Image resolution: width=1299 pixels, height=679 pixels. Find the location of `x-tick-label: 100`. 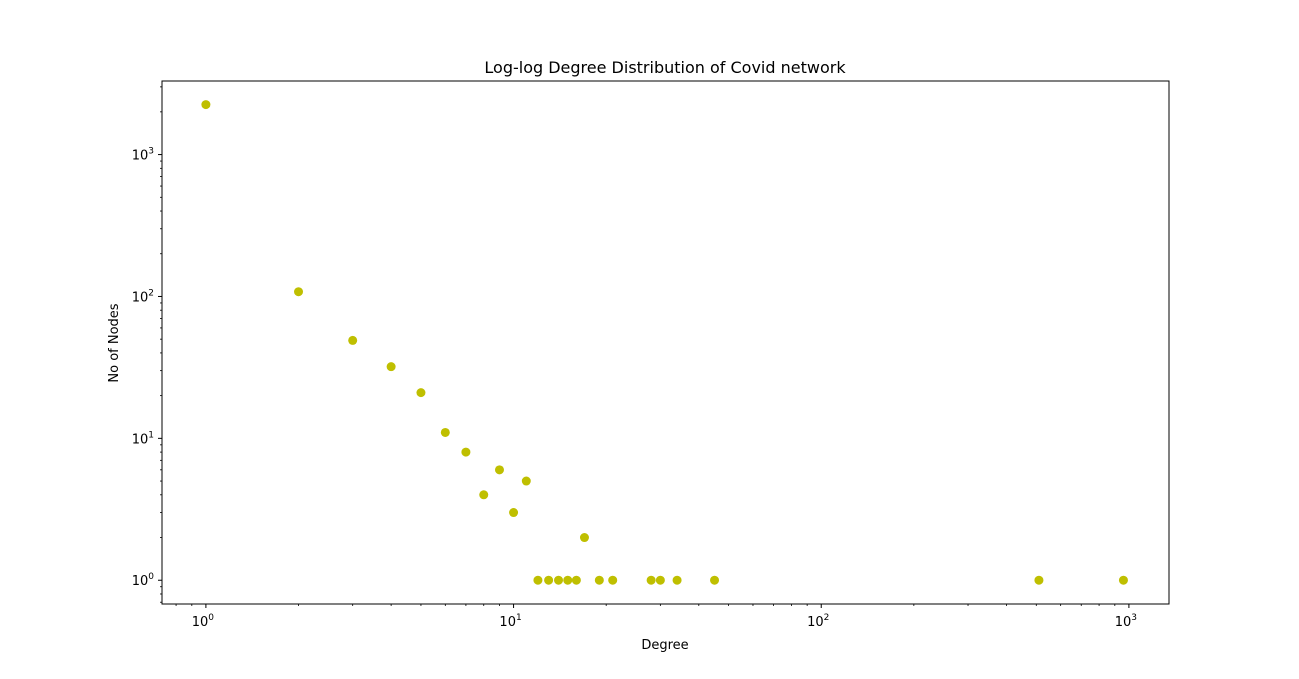

x-tick-label: 100 is located at coordinates (203, 621).